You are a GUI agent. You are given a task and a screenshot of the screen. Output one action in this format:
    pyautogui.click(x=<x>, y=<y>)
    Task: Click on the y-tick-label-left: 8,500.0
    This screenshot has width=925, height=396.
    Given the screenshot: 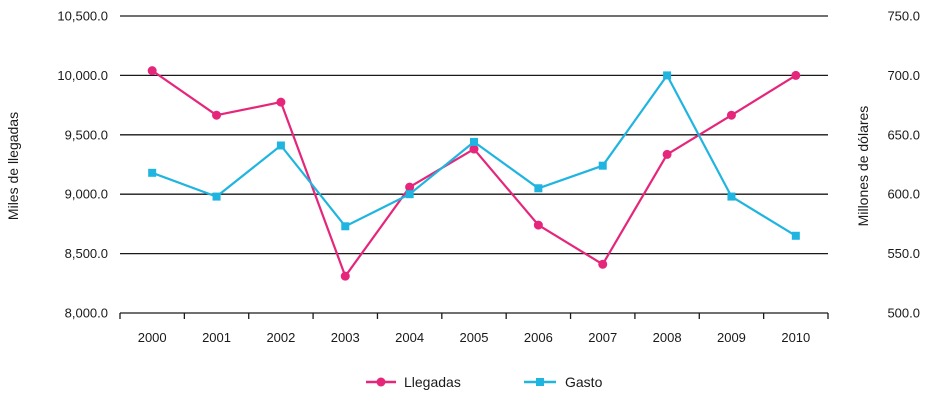 What is the action you would take?
    pyautogui.click(x=86, y=253)
    